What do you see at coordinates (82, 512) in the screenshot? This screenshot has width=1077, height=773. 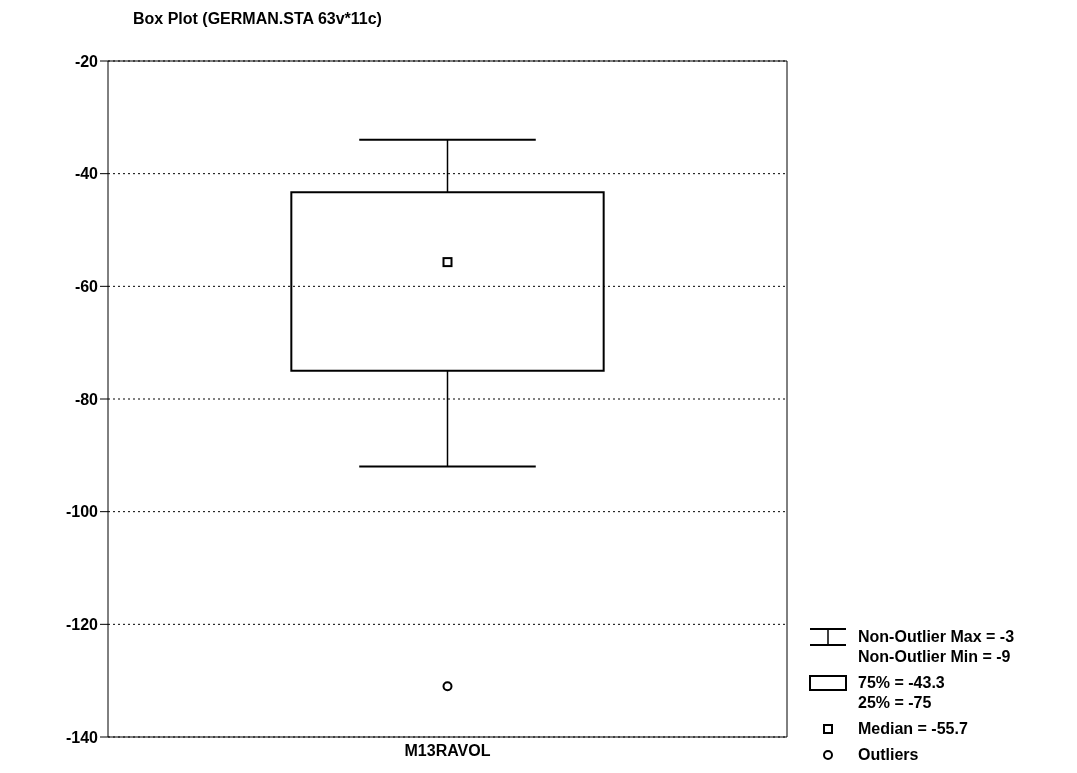 I see `y-tick-label: -100` at bounding box center [82, 512].